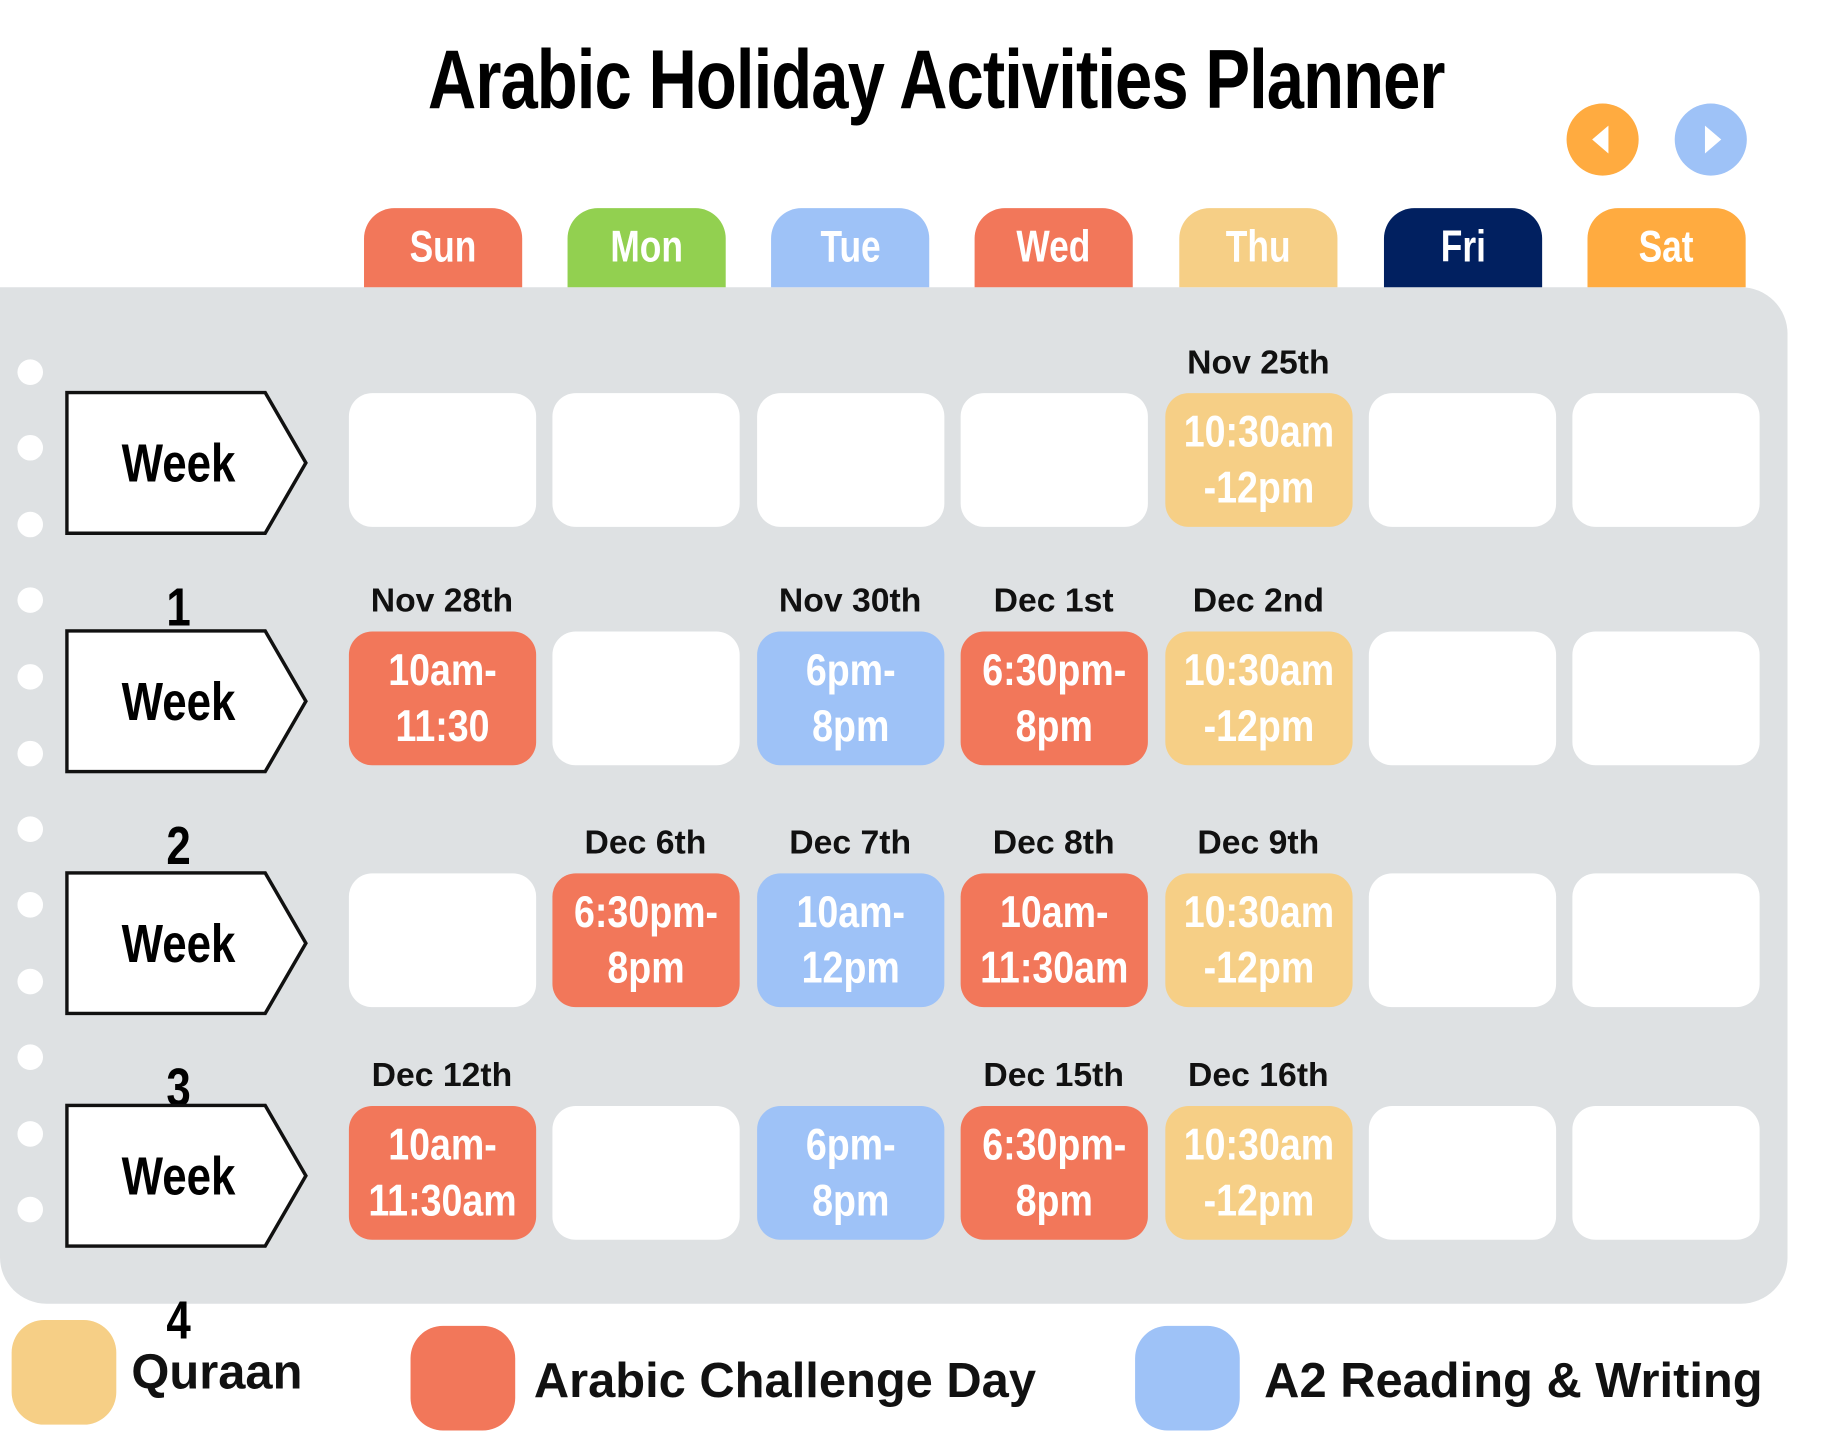 The image size is (1827, 1440). What do you see at coordinates (1713, 139) in the screenshot?
I see `triangle-right-icon` at bounding box center [1713, 139].